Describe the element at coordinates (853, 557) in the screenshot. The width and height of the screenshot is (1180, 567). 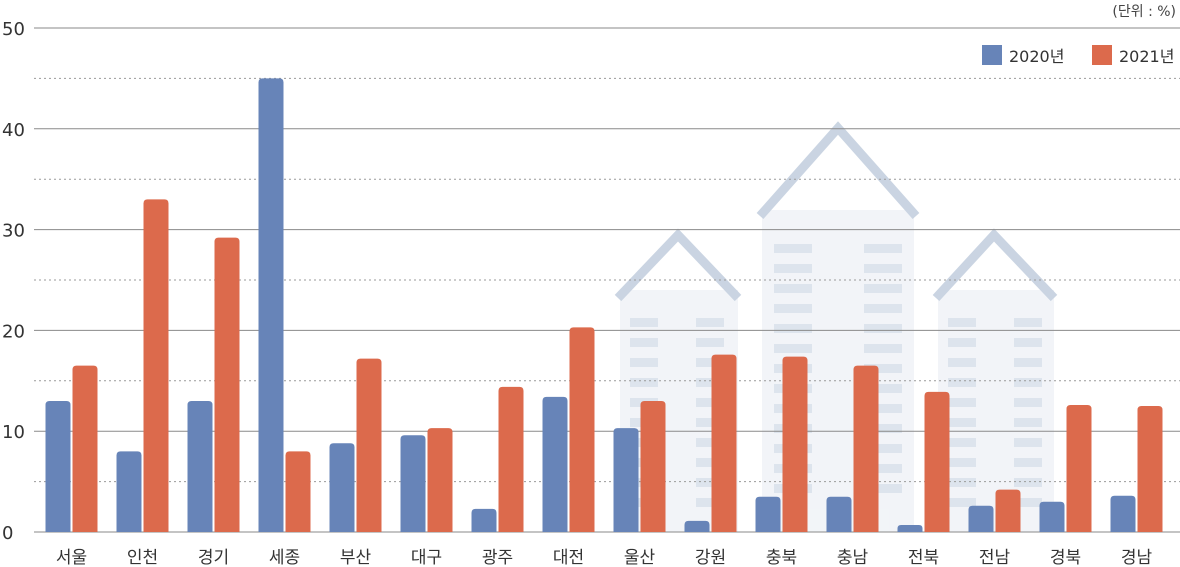
I see `x-category-label: 충남` at that location.